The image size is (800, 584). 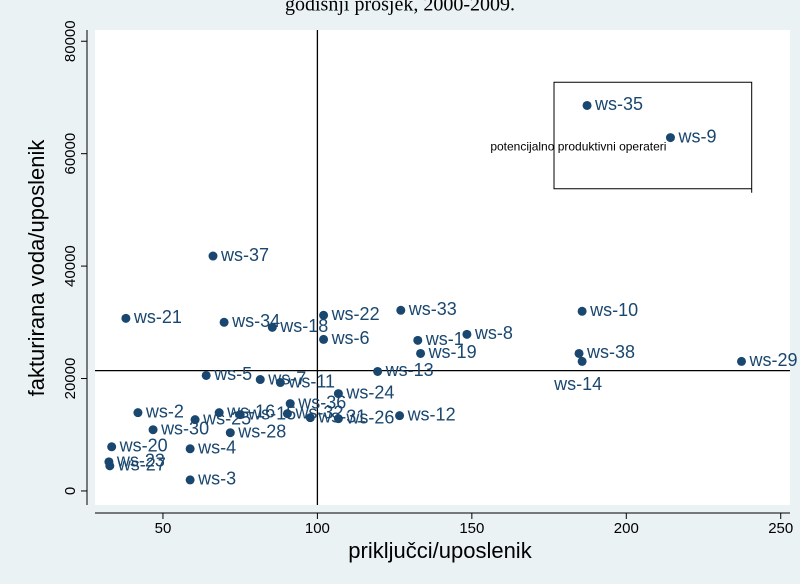 I want to click on point-label: ws-9, so click(x=696, y=136).